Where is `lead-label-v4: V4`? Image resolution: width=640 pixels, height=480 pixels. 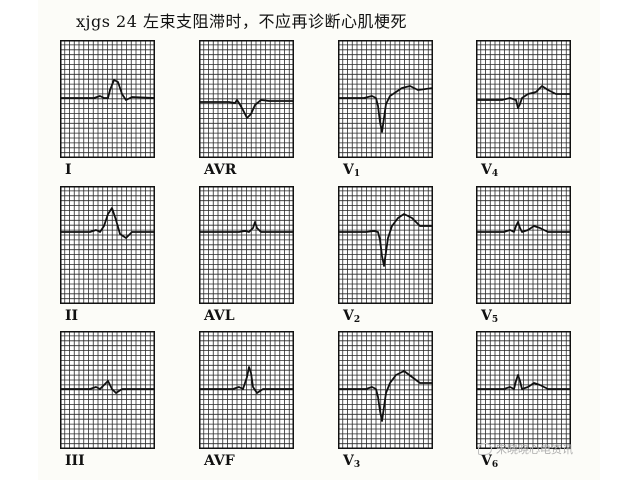 lead-label-v4: V4 is located at coordinates (489, 170).